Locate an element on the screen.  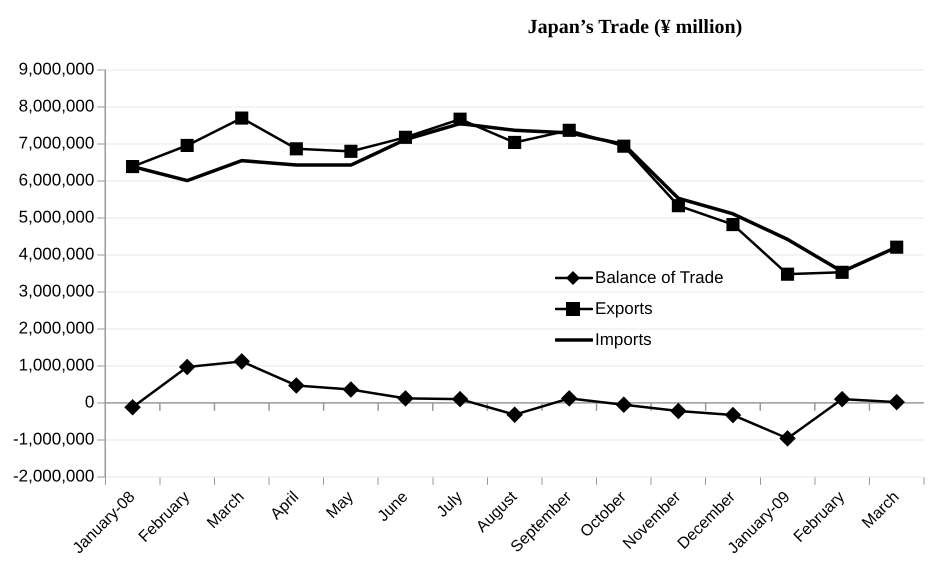
y-tick-label: 7,000,000 is located at coordinates (56, 143).